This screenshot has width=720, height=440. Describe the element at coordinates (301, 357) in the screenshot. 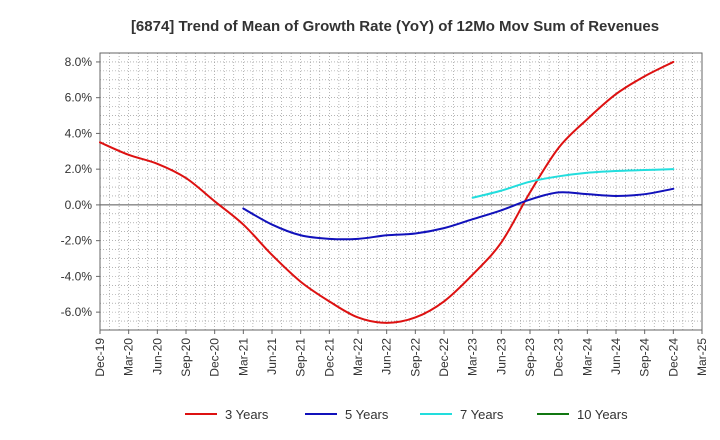

I see `x-tick-label: Sep-21` at that location.